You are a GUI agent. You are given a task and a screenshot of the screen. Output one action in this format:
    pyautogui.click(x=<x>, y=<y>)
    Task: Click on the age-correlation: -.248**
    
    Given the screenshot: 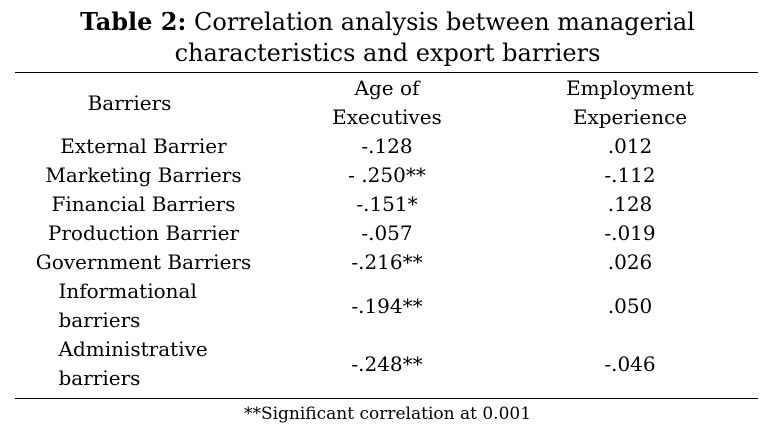 What is the action you would take?
    pyautogui.click(x=387, y=363)
    